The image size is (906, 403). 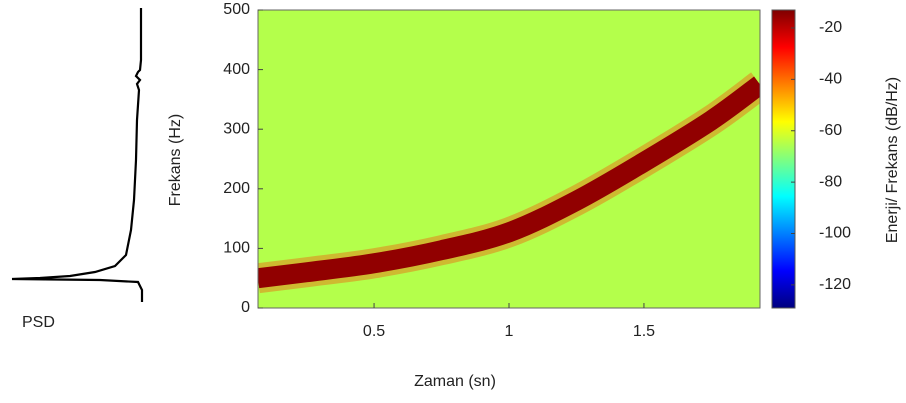 I want to click on x-tick-label: 1.5, so click(x=644, y=331).